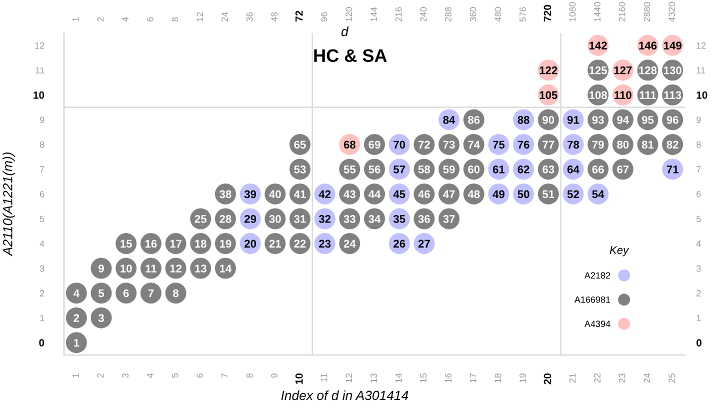 Image resolution: width=720 pixels, height=414 pixels. What do you see at coordinates (39, 95) in the screenshot?
I see `y-tick-label: 10` at bounding box center [39, 95].